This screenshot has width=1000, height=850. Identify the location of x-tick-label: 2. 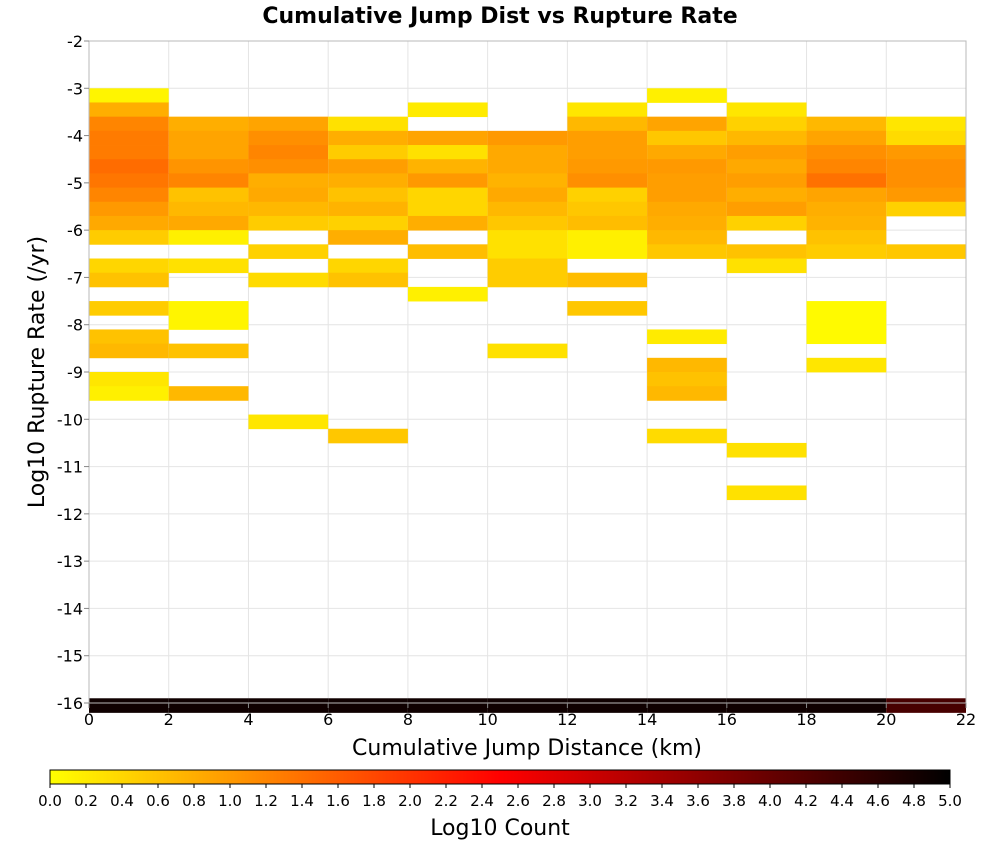
(169, 719).